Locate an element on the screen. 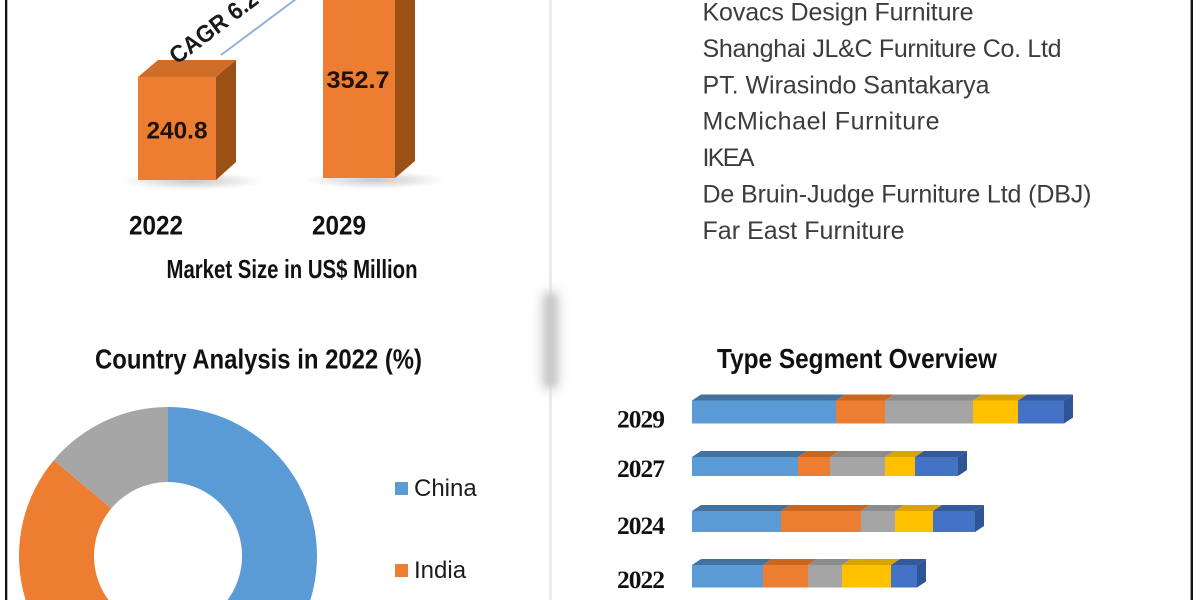 The width and height of the screenshot is (1200, 600). svg-text: Country Analysis in 2022 (%) is located at coordinates (258, 359).